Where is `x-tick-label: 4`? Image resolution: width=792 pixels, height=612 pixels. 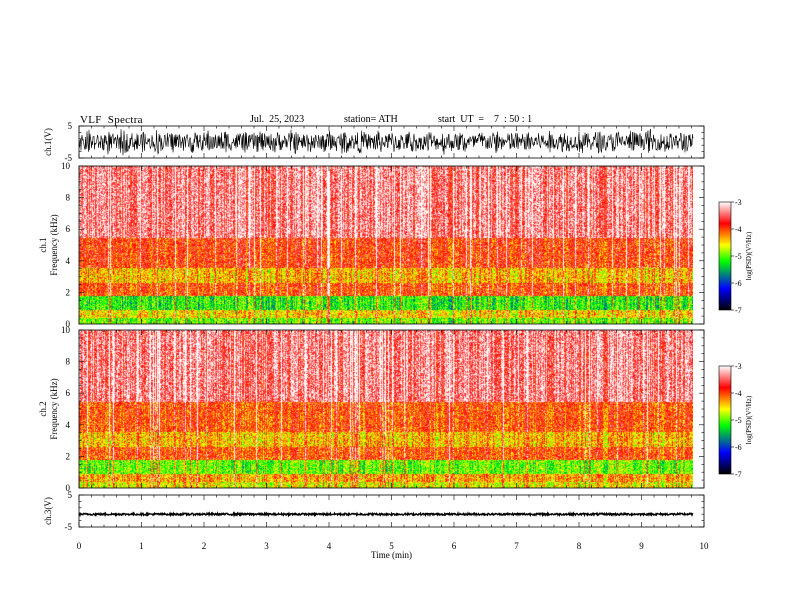
x-tick-label: 4 is located at coordinates (329, 546).